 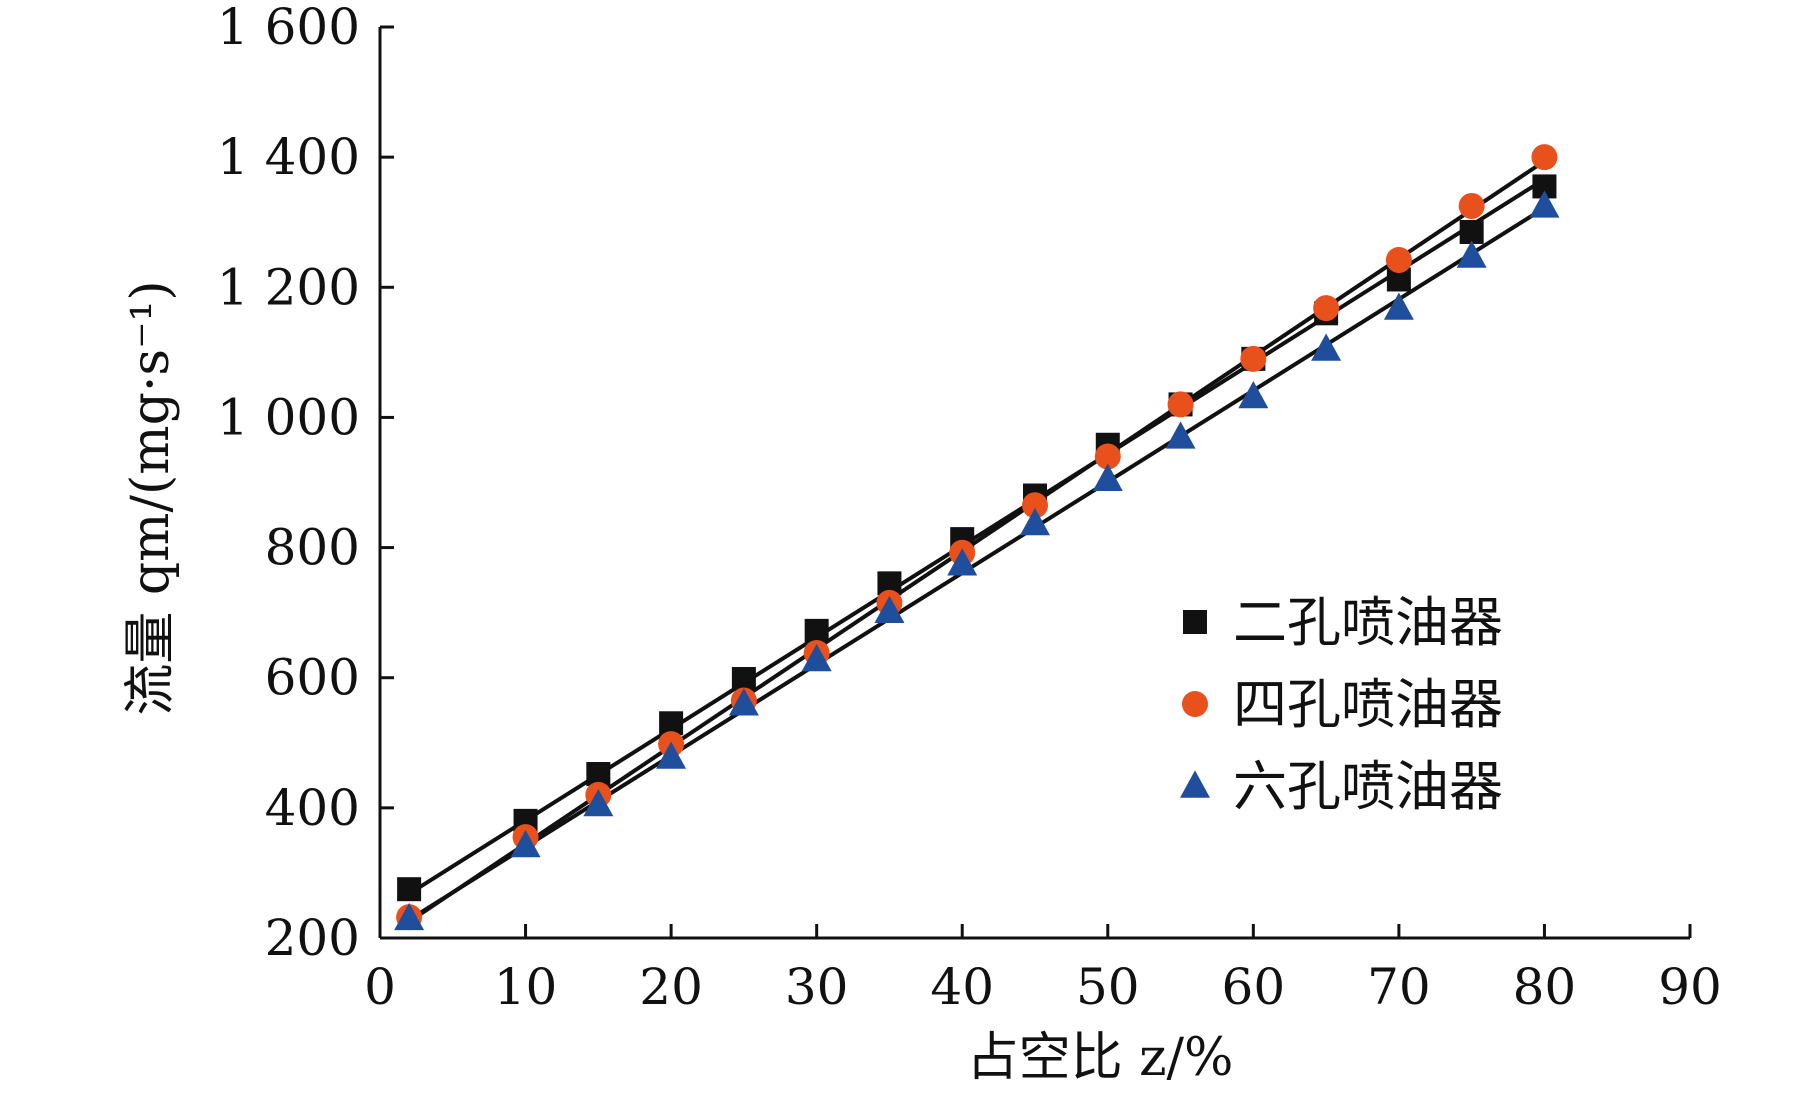 What do you see at coordinates (312, 938) in the screenshot?
I see `y-tick-label: 200` at bounding box center [312, 938].